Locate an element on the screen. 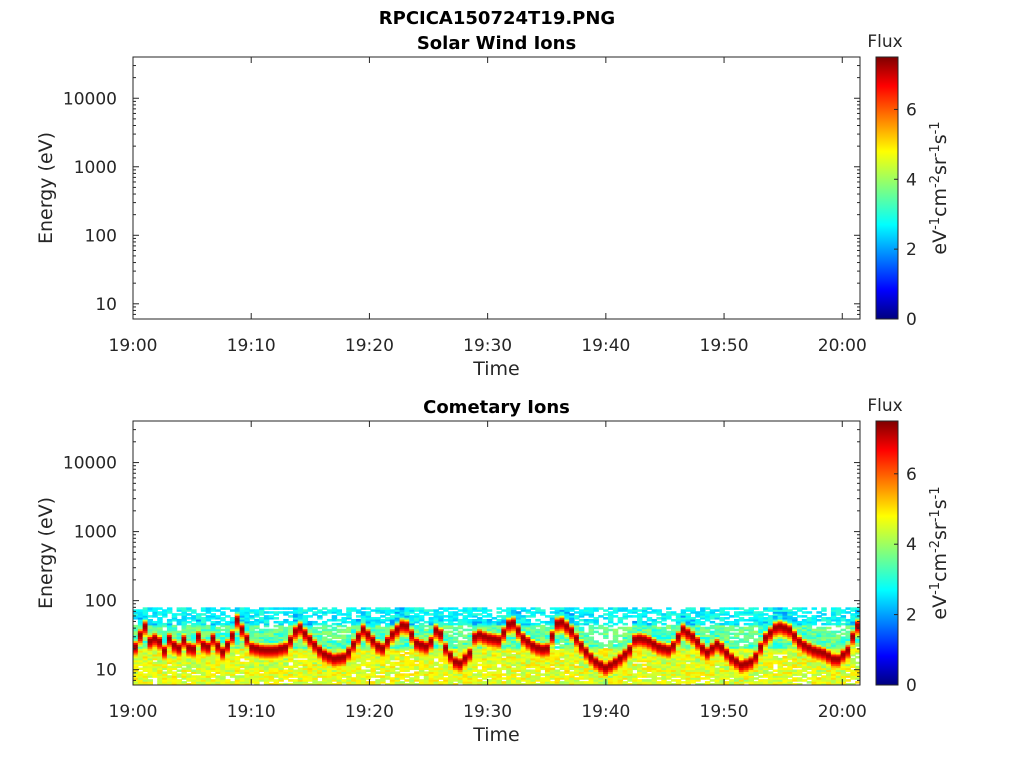 This screenshot has width=1024, height=768. x-tick-label: 20:00 is located at coordinates (842, 346).